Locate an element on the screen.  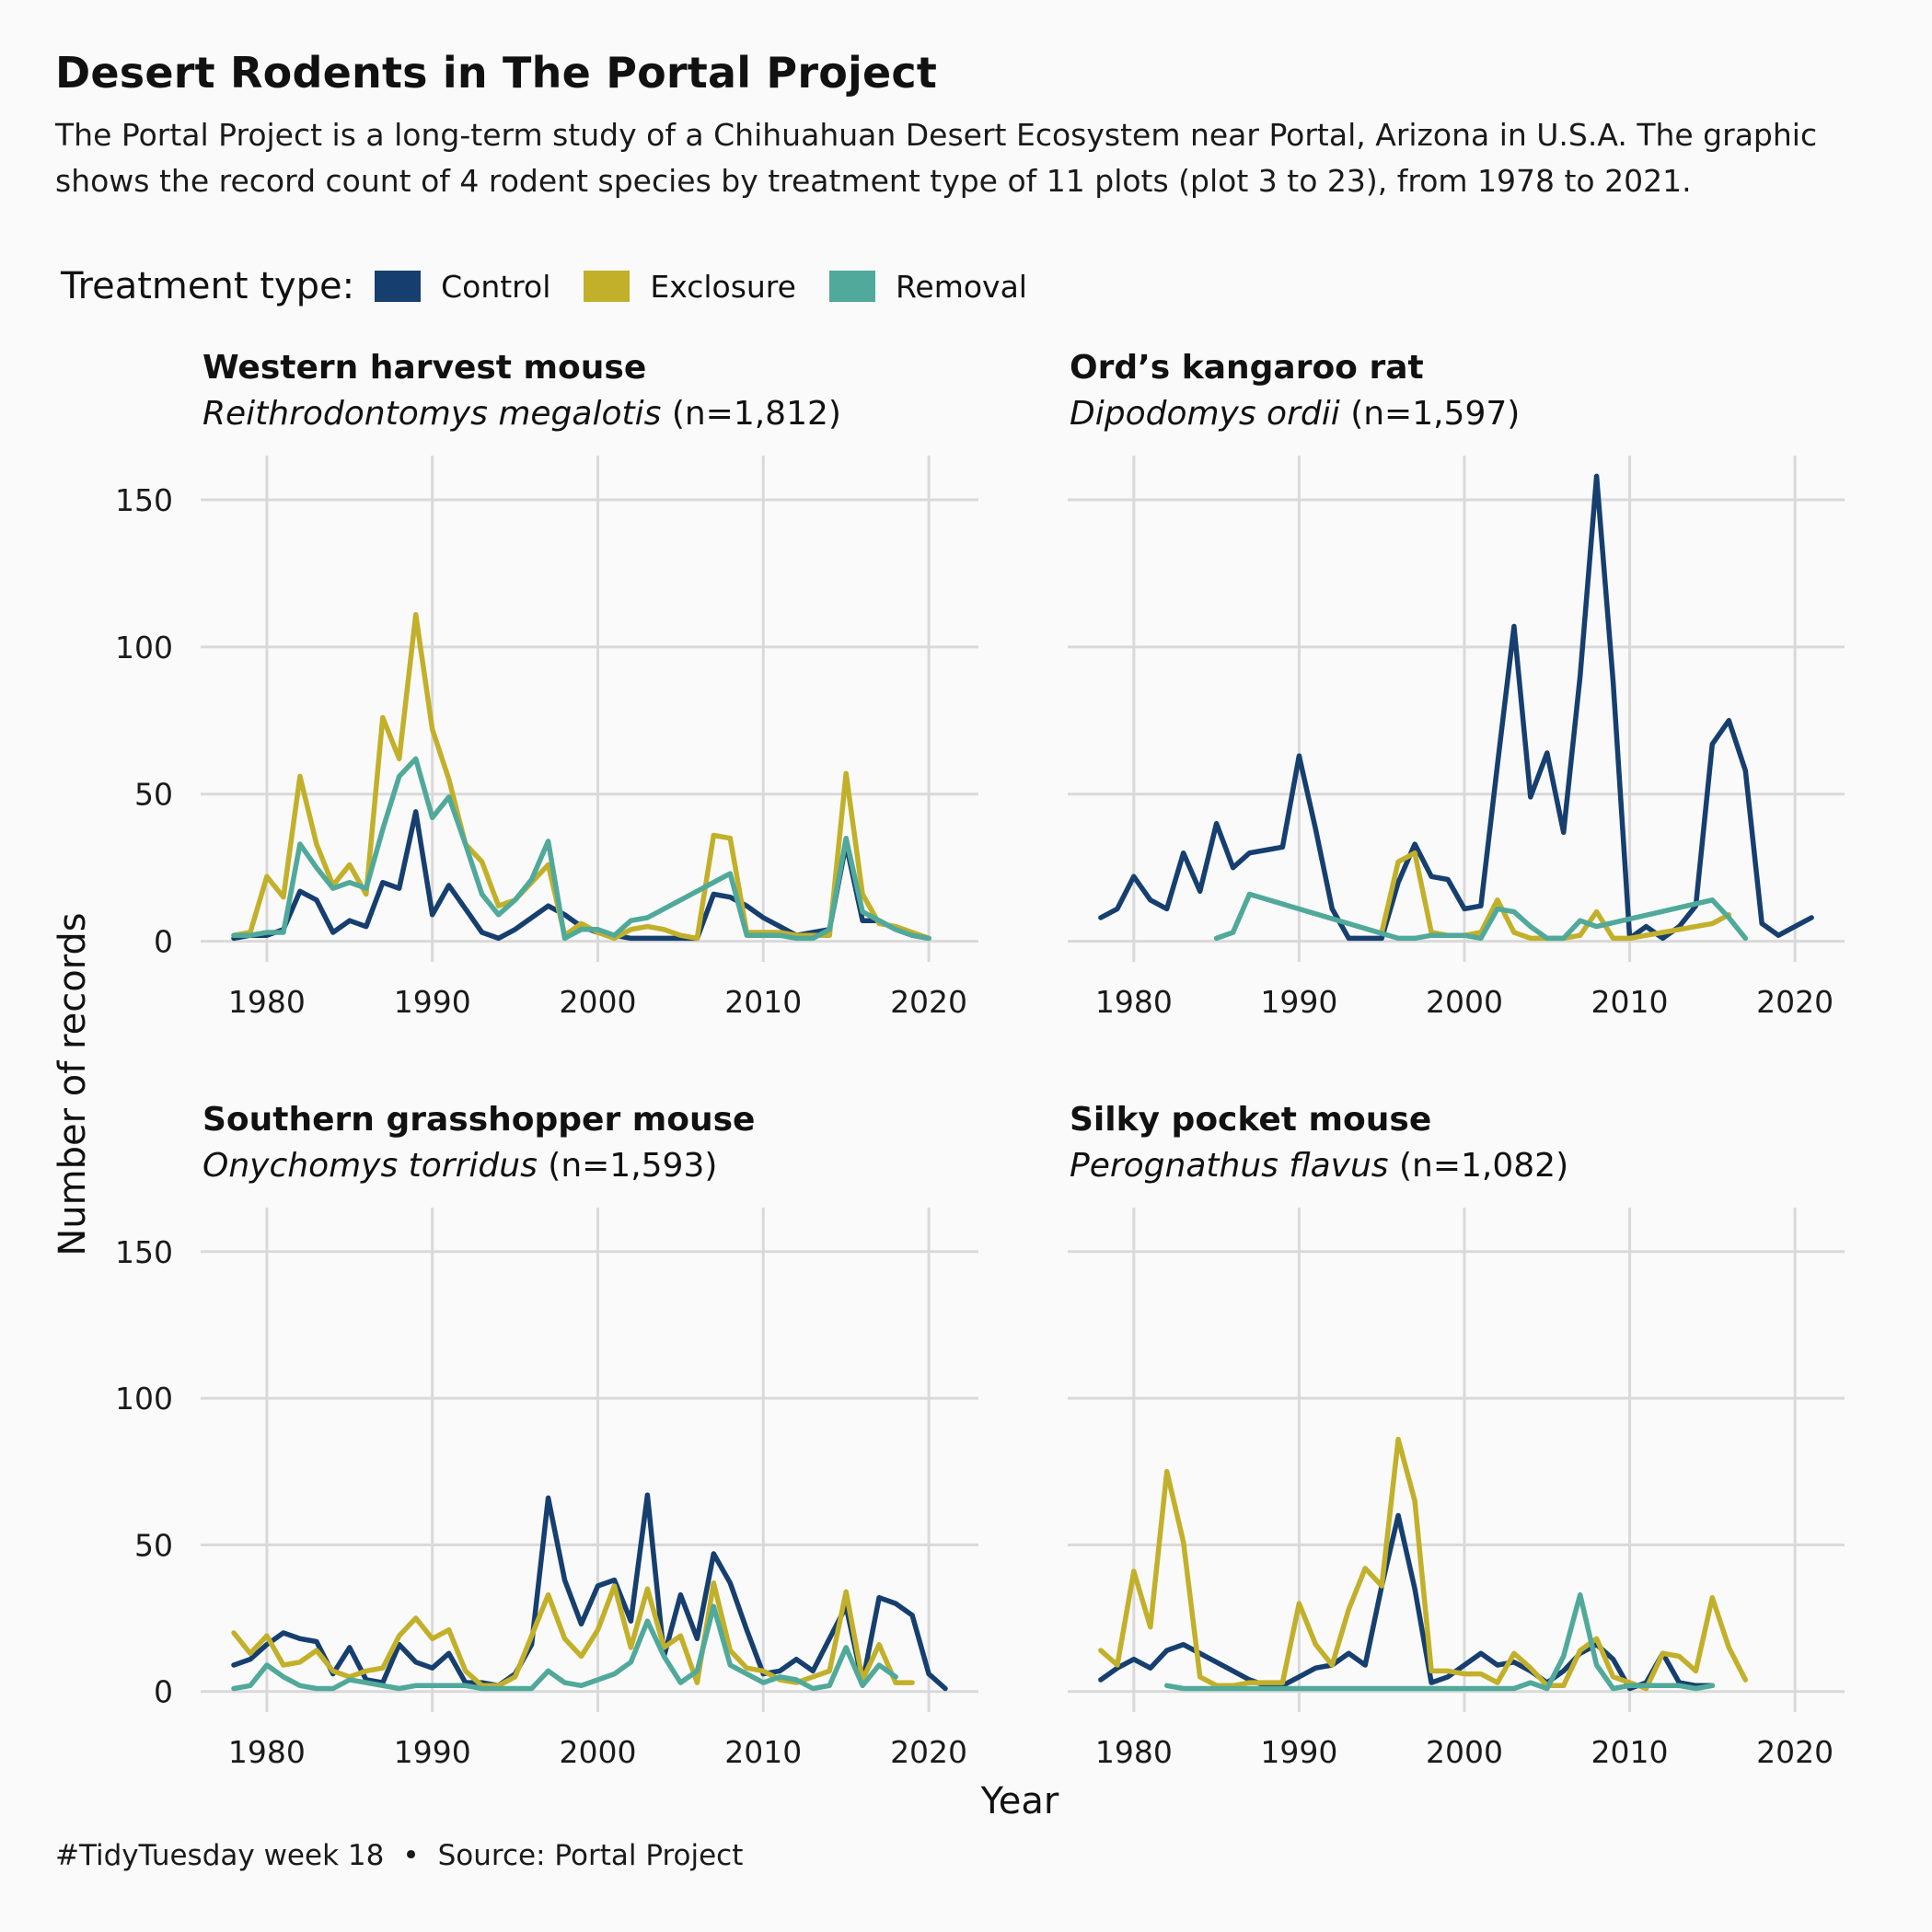
legend-item-removal: Removal is located at coordinates (928, 287).